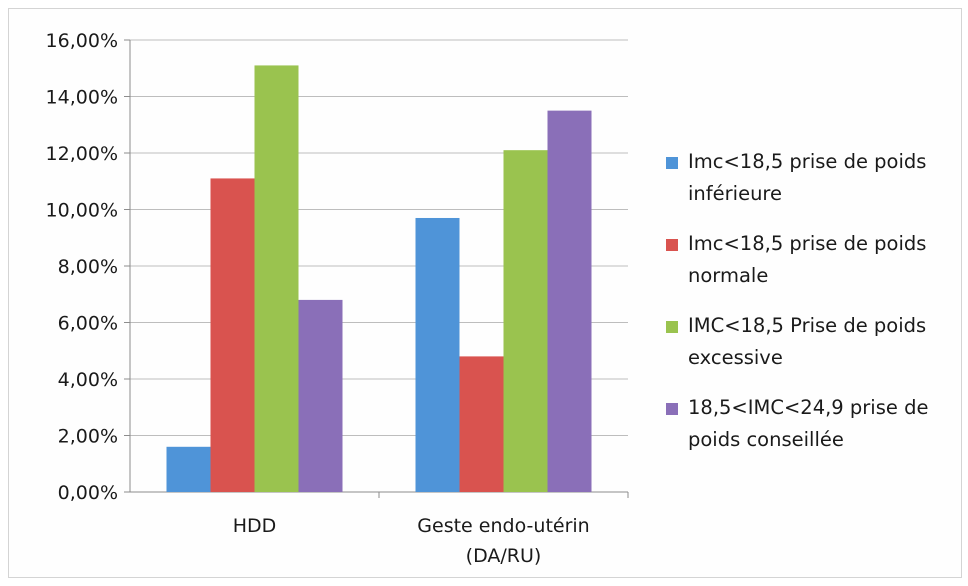 Image resolution: width=968 pixels, height=586 pixels. Describe the element at coordinates (82, 41) in the screenshot. I see `y-tick-label: 16,00%` at that location.